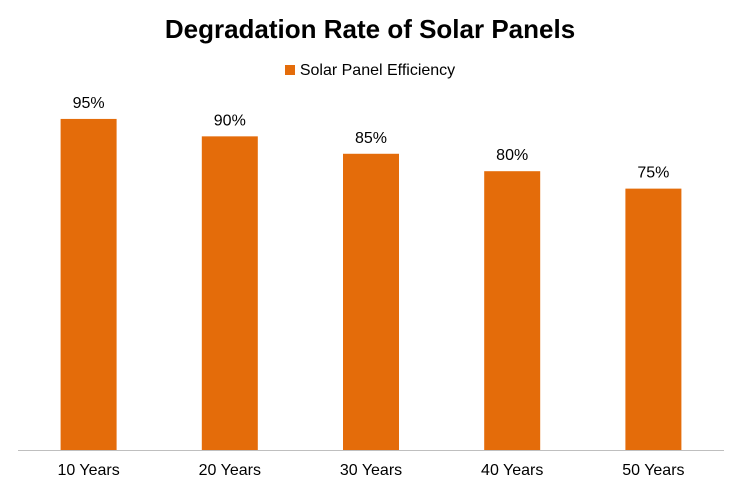 The width and height of the screenshot is (740, 494). What do you see at coordinates (377, 70) in the screenshot?
I see `legend-label: Solar Panel Efficiency` at bounding box center [377, 70].